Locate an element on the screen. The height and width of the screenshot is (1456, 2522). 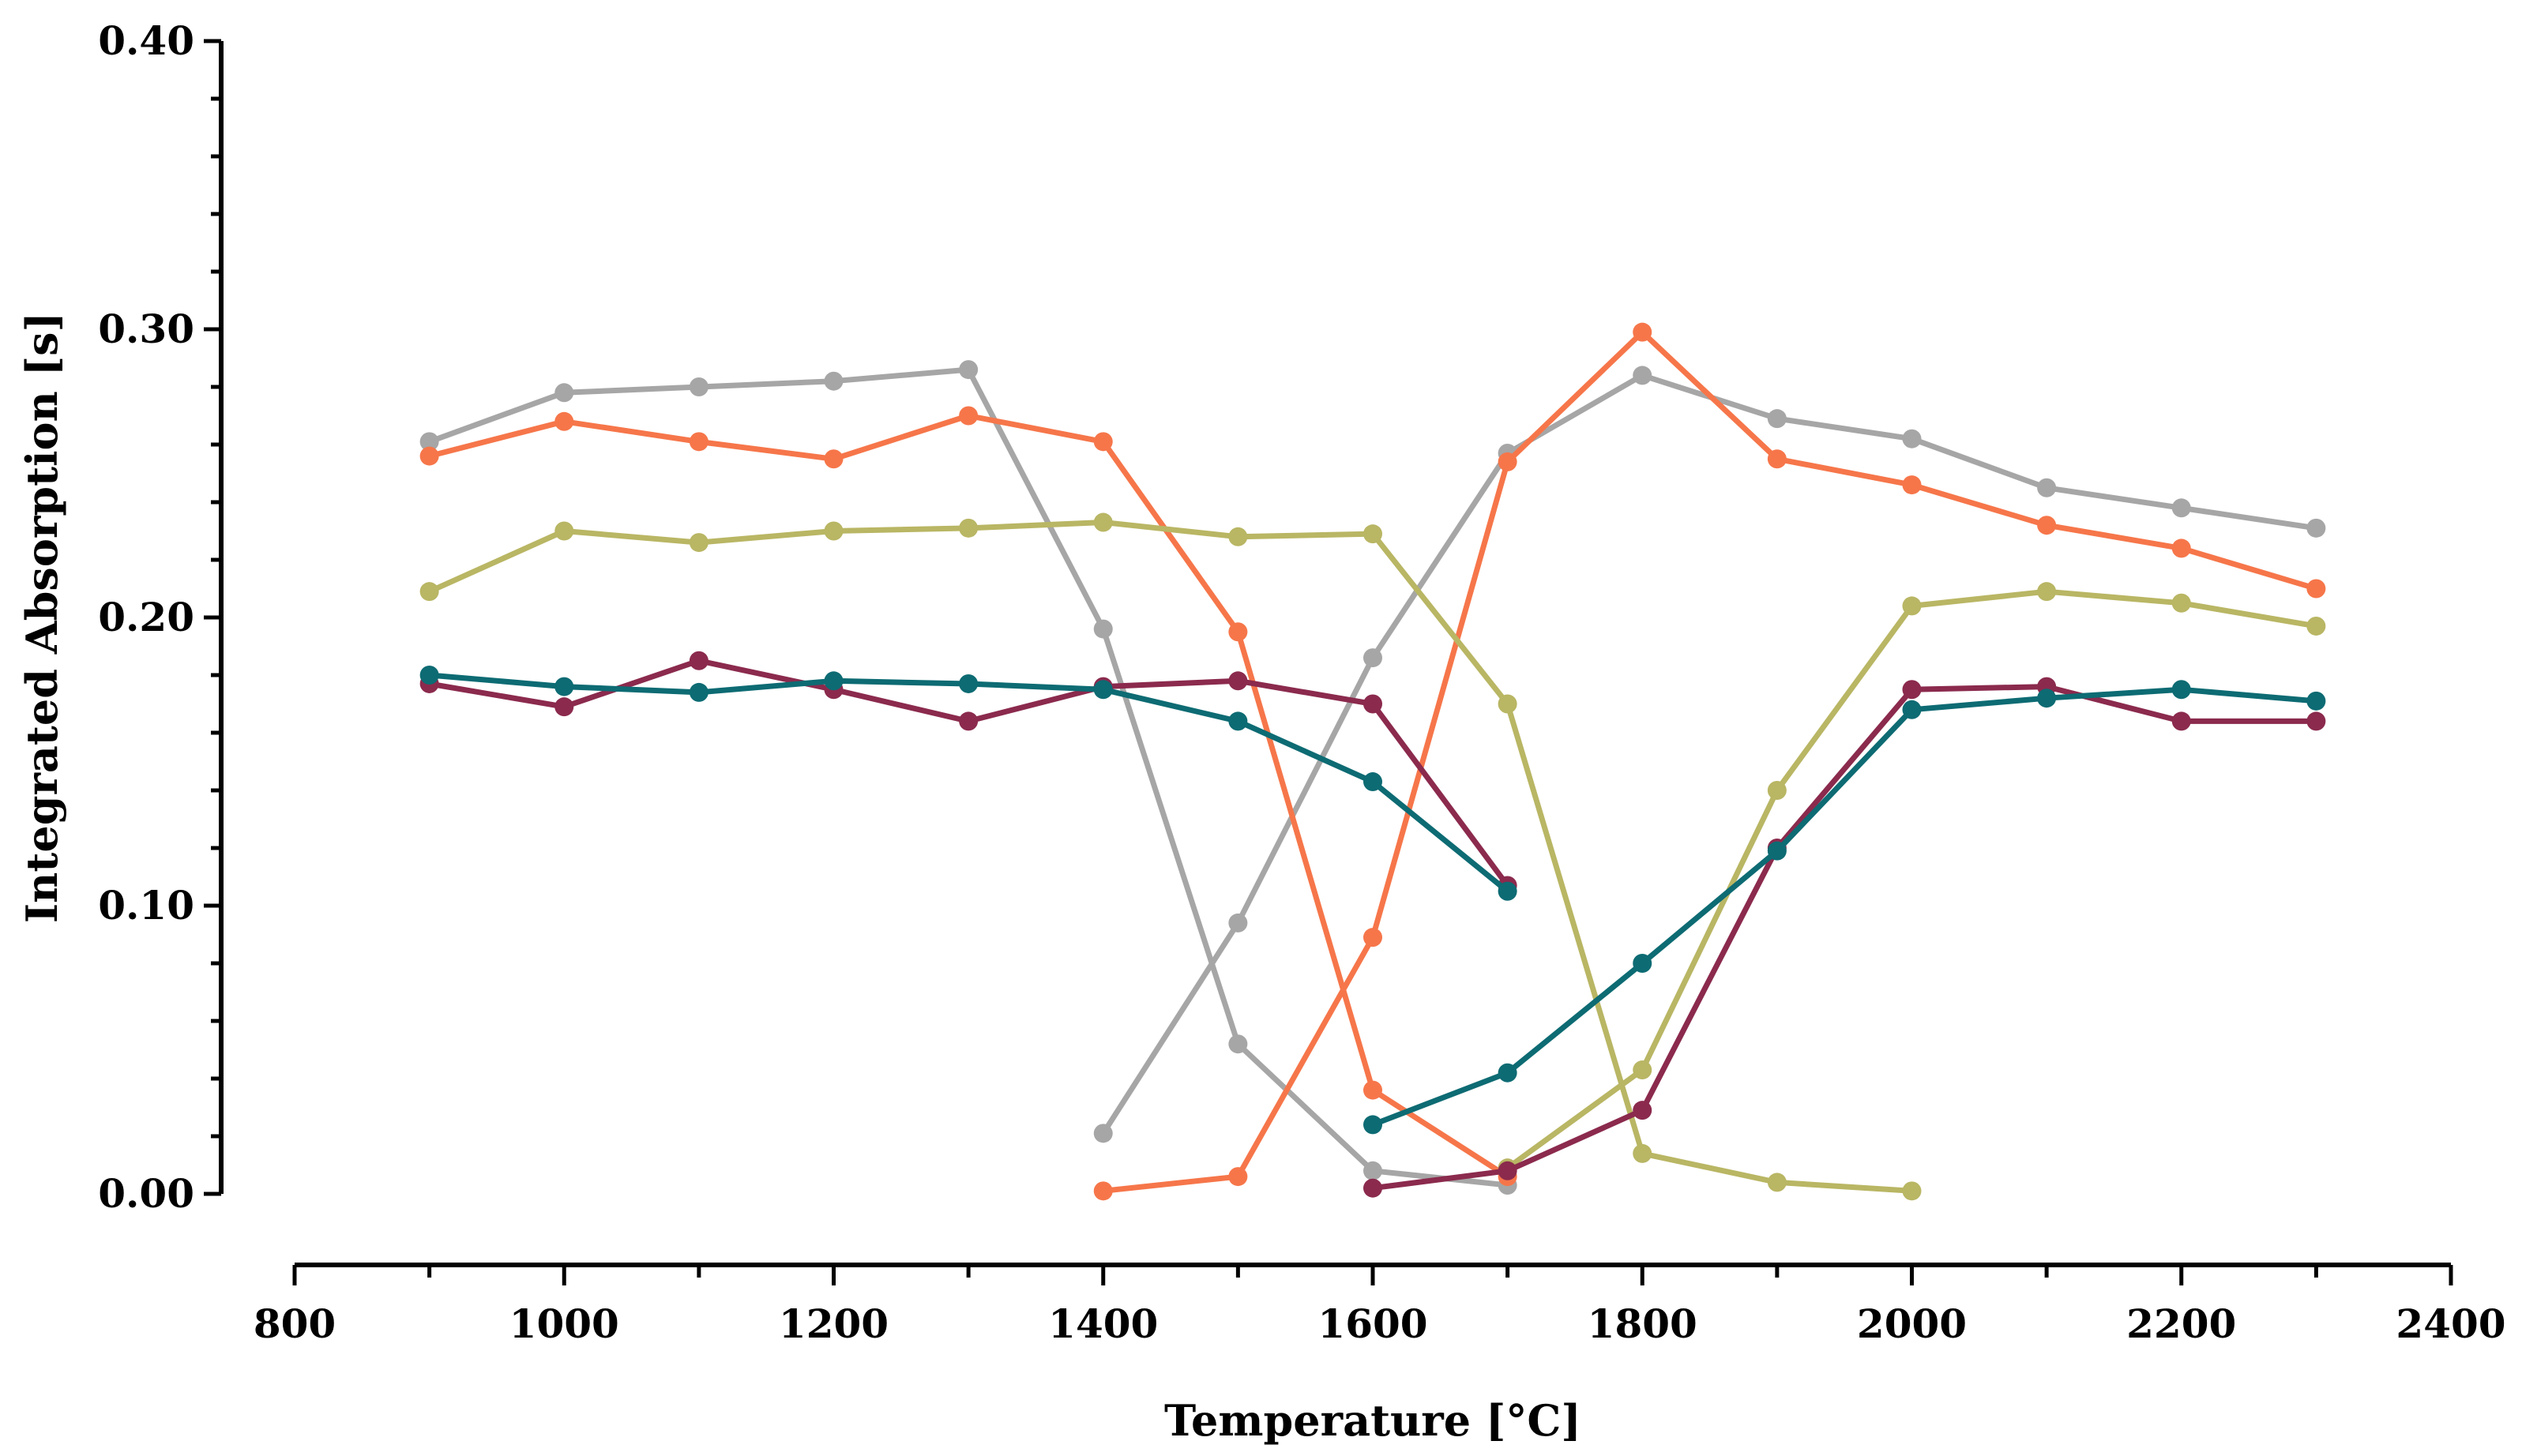
series-line-maroon-pyrolysis is located at coordinates (969, 773).